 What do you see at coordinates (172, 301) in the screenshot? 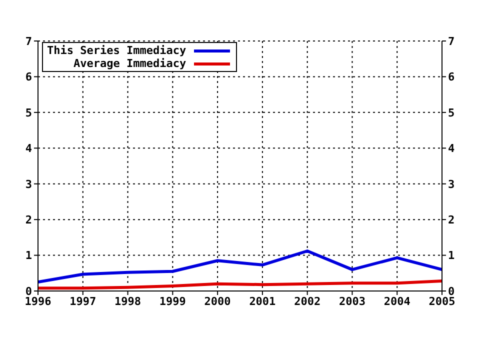
I see `x-tick-label: 1999` at bounding box center [172, 301].